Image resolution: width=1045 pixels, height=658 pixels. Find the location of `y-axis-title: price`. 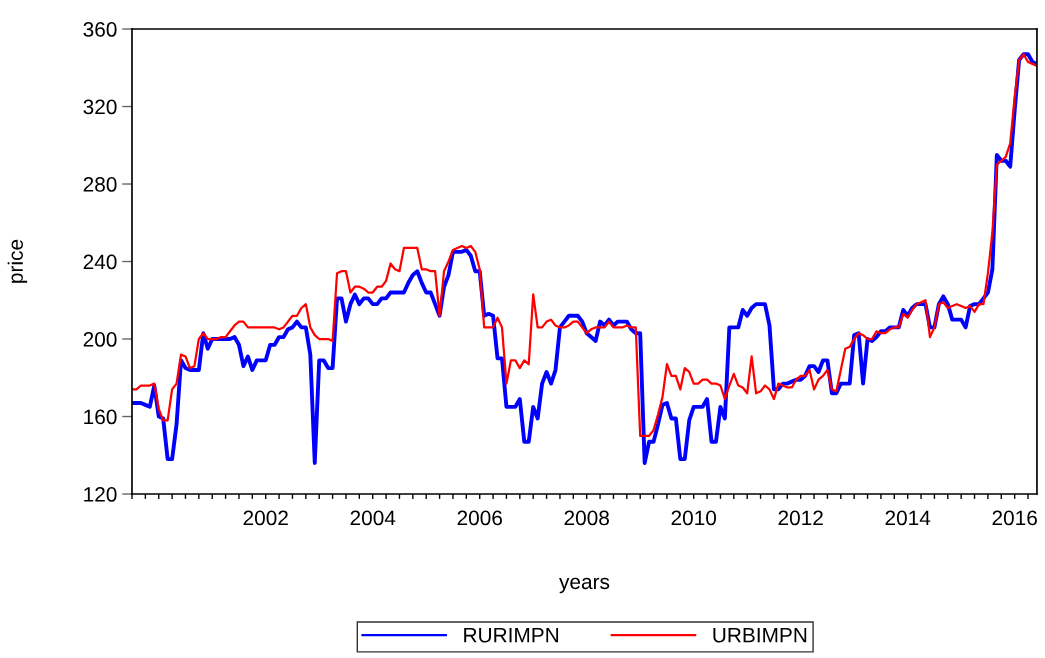

y-axis-title: price is located at coordinates (17, 261).